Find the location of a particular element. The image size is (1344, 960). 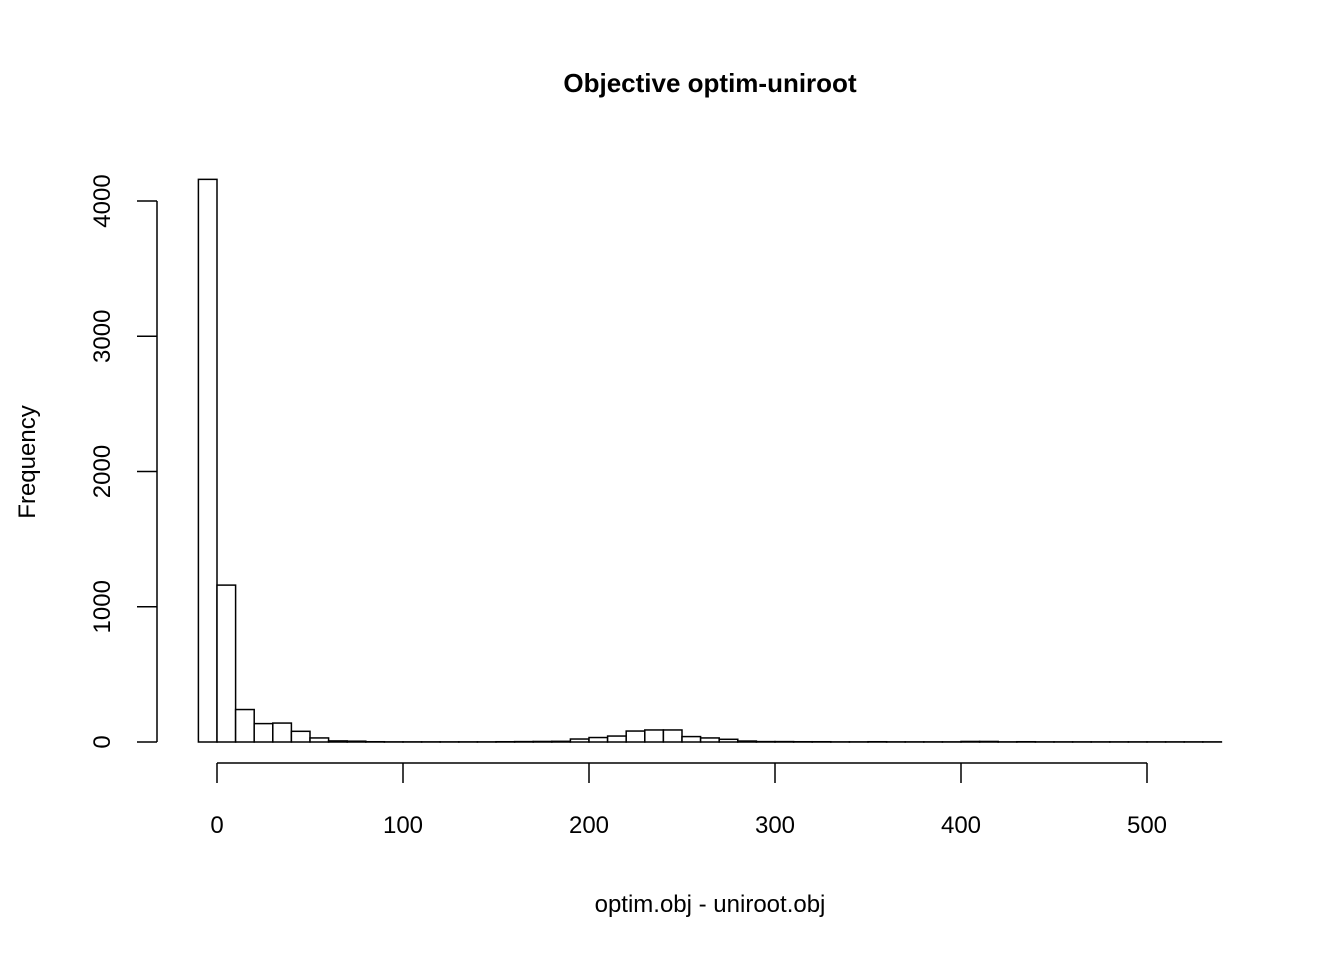

y-tick-label: 4000 is located at coordinates (102, 200).